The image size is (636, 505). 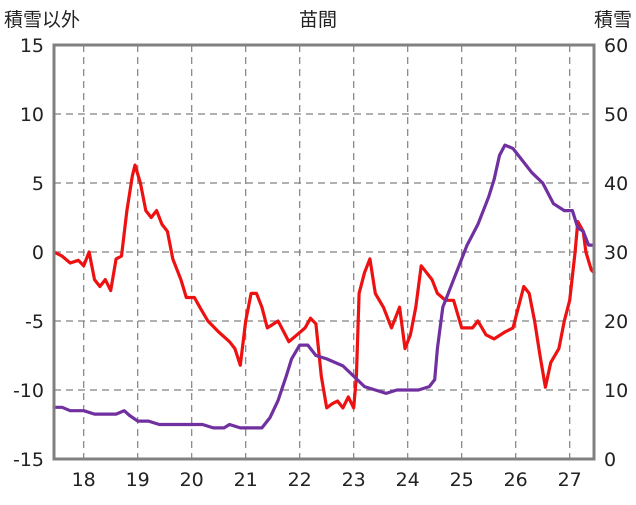 I want to click on left-tick-label: -10, so click(x=28, y=391).